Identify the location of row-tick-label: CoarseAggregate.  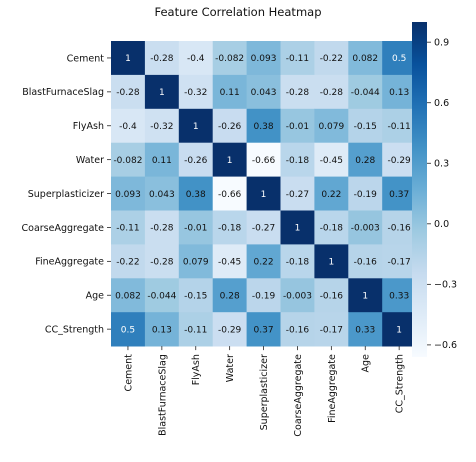
(63, 228).